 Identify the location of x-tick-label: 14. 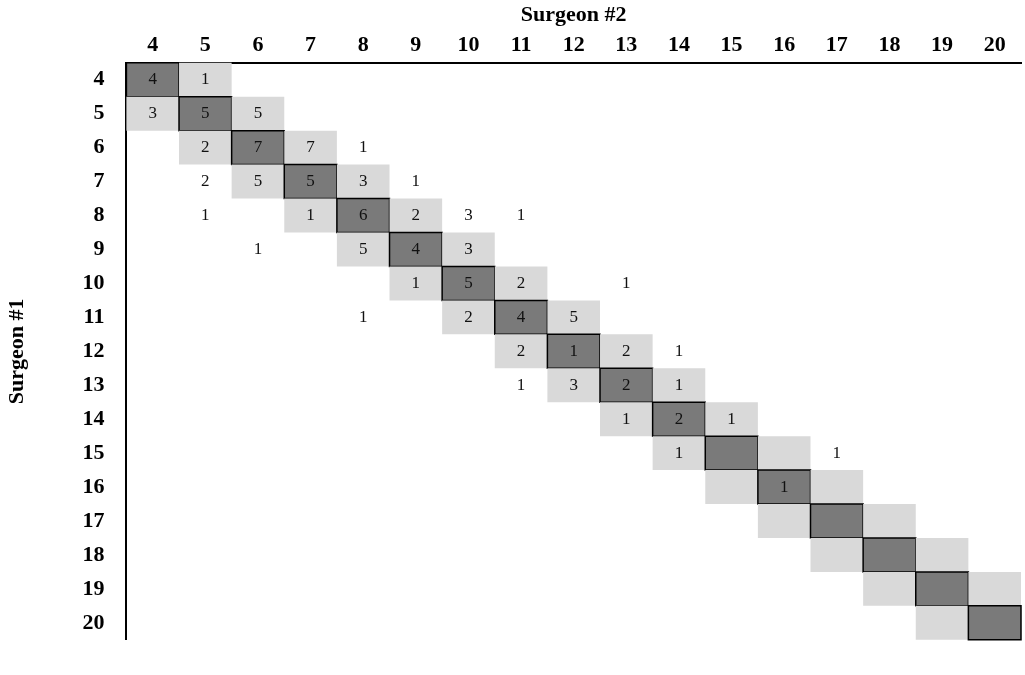
(678, 44).